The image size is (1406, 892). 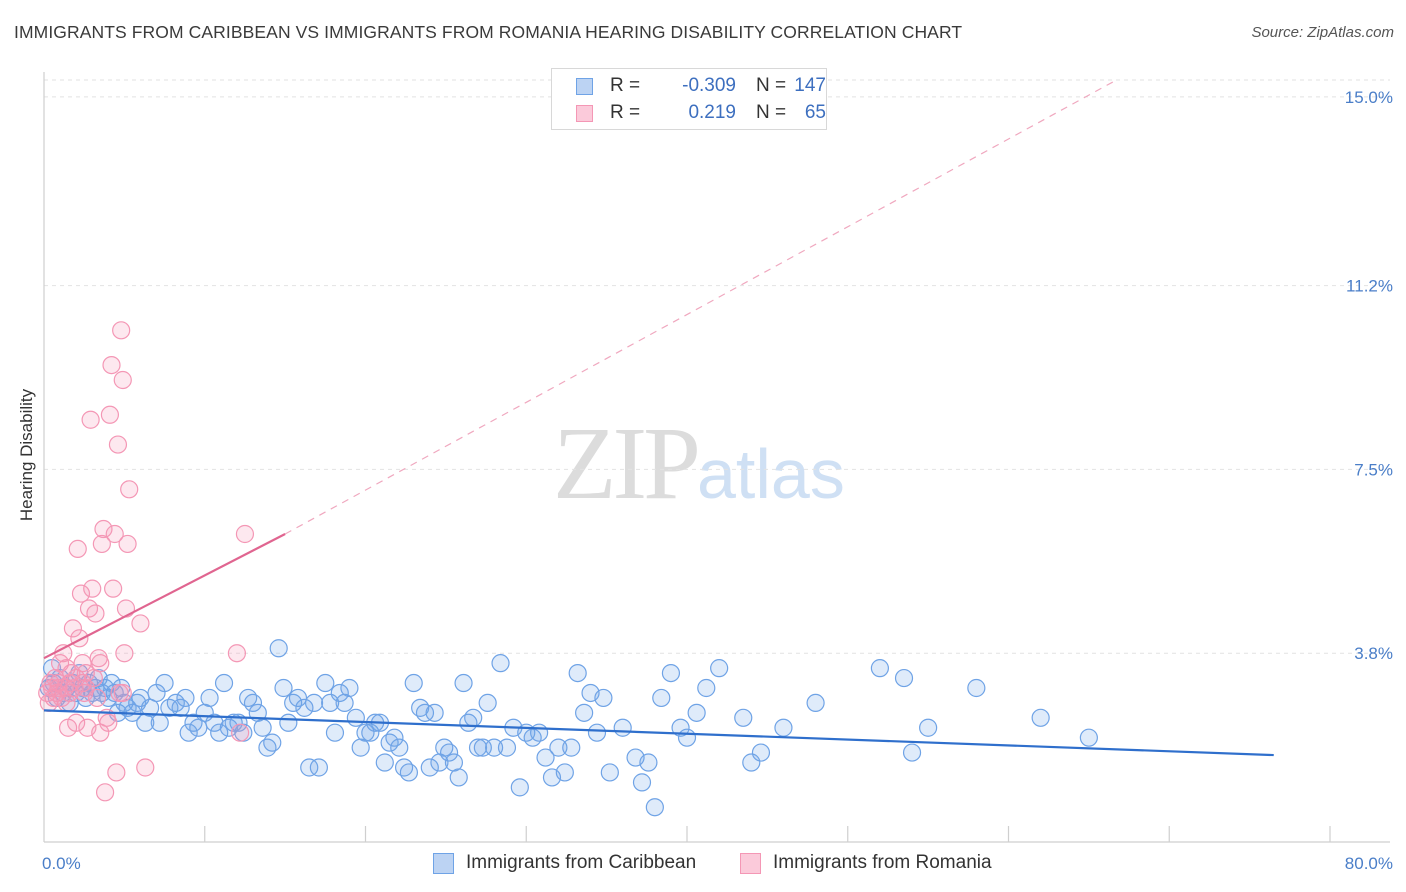 I want to click on legend-n-value: 65, so click(x=815, y=112).